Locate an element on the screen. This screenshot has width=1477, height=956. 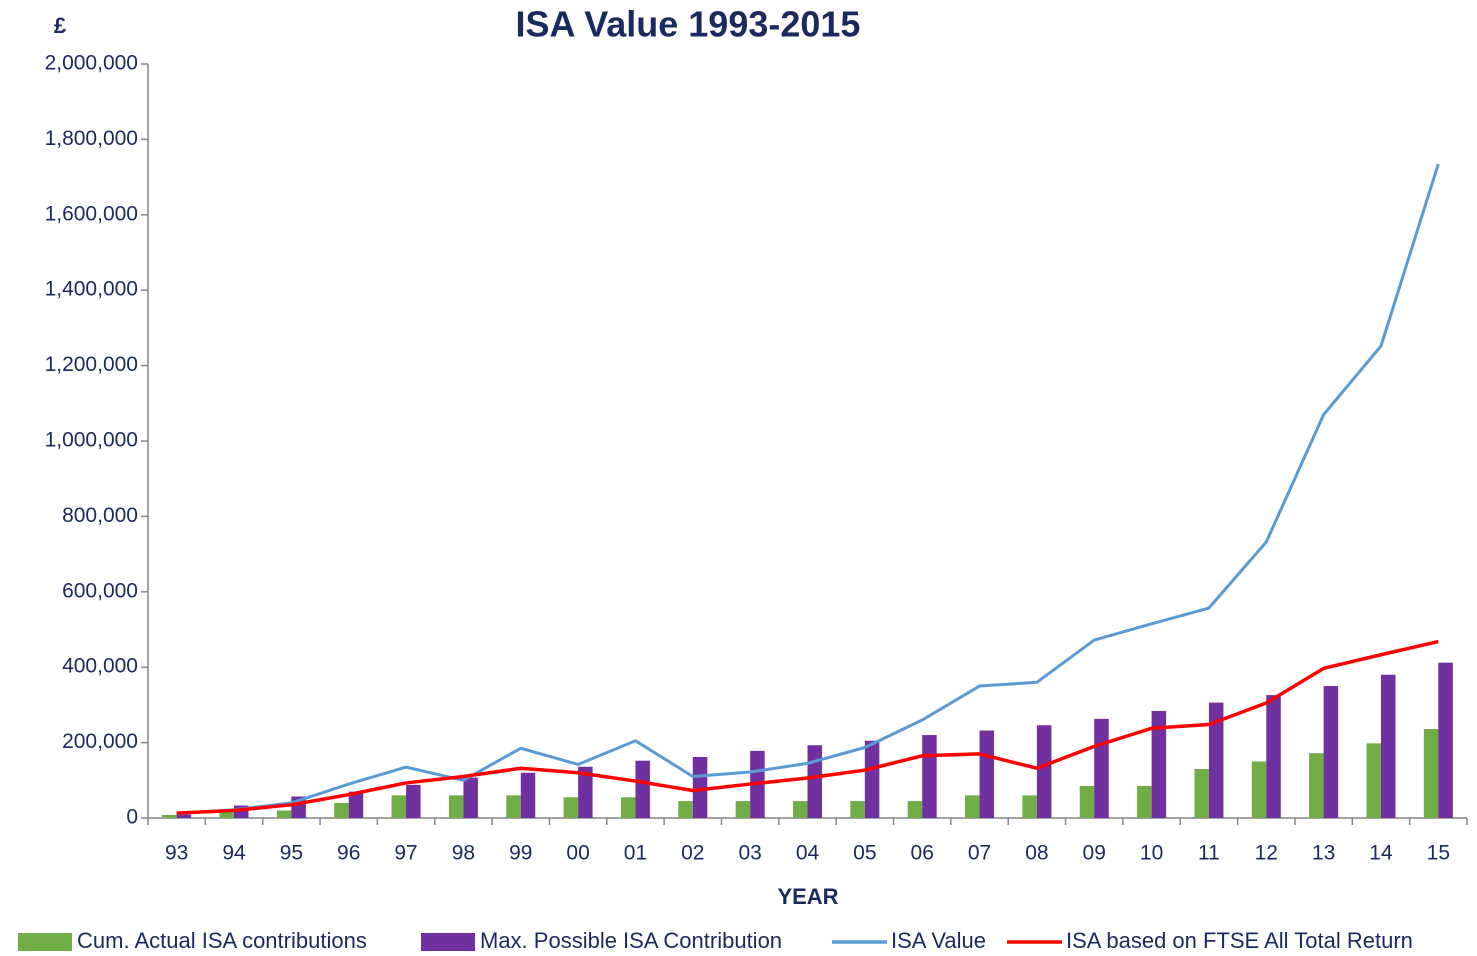
y-tick-label: 800,000 is located at coordinates (100, 515).